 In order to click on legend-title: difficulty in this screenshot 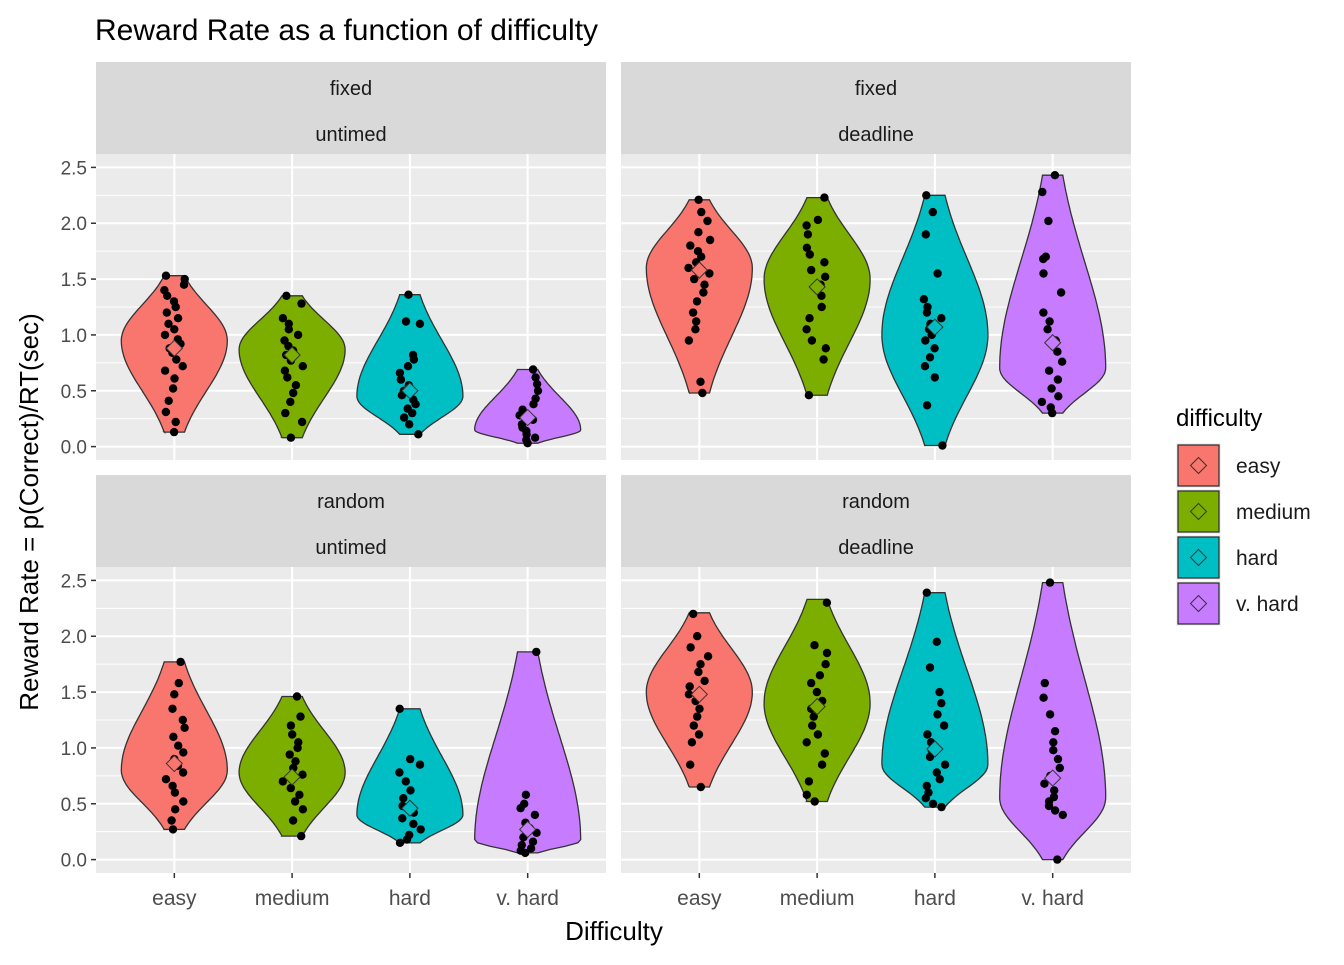, I will do `click(1219, 418)`.